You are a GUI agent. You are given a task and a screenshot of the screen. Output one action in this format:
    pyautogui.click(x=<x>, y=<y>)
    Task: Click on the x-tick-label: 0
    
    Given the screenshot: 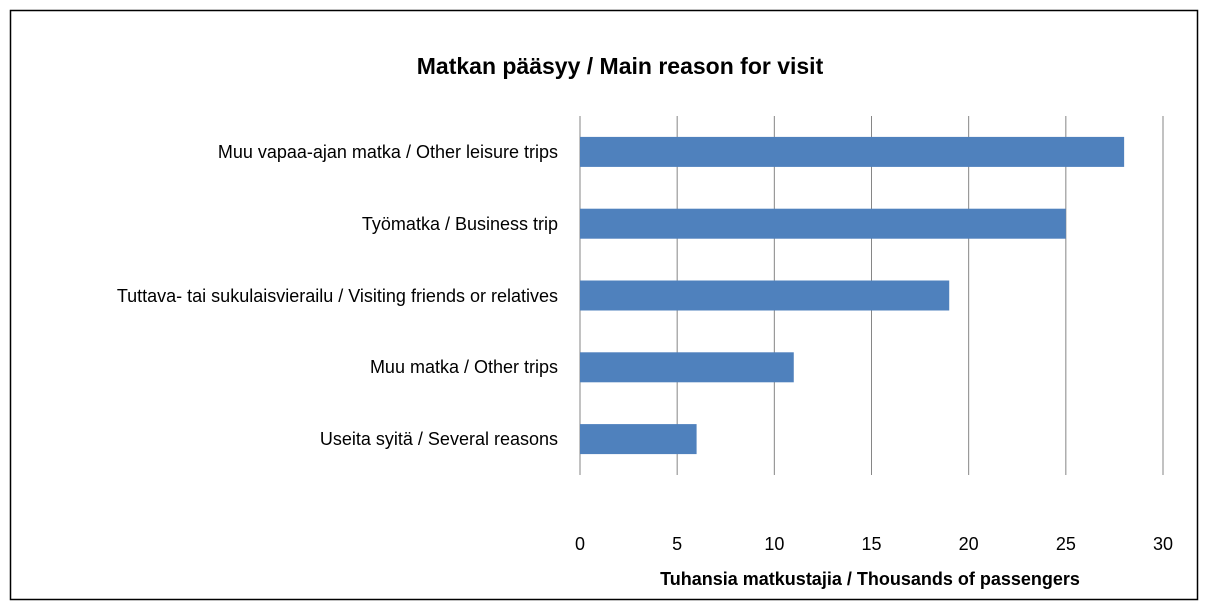 What is the action you would take?
    pyautogui.click(x=580, y=544)
    